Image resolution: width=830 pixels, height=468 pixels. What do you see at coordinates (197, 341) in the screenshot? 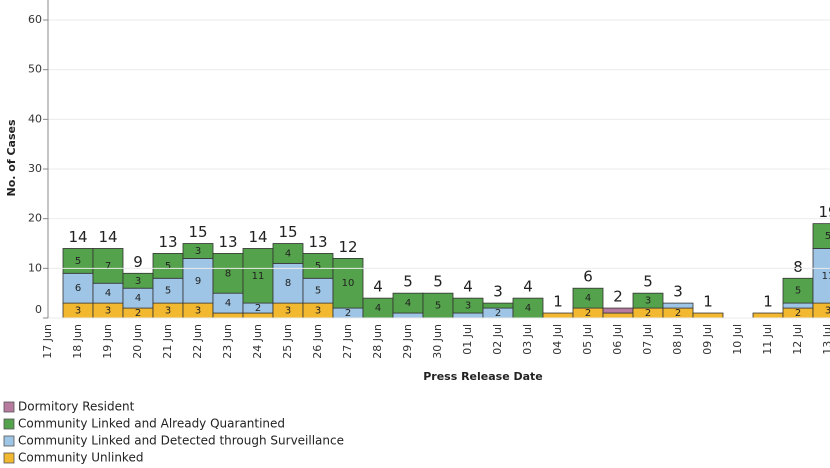
I see `x-tick-label: 22 Jun` at bounding box center [197, 341].